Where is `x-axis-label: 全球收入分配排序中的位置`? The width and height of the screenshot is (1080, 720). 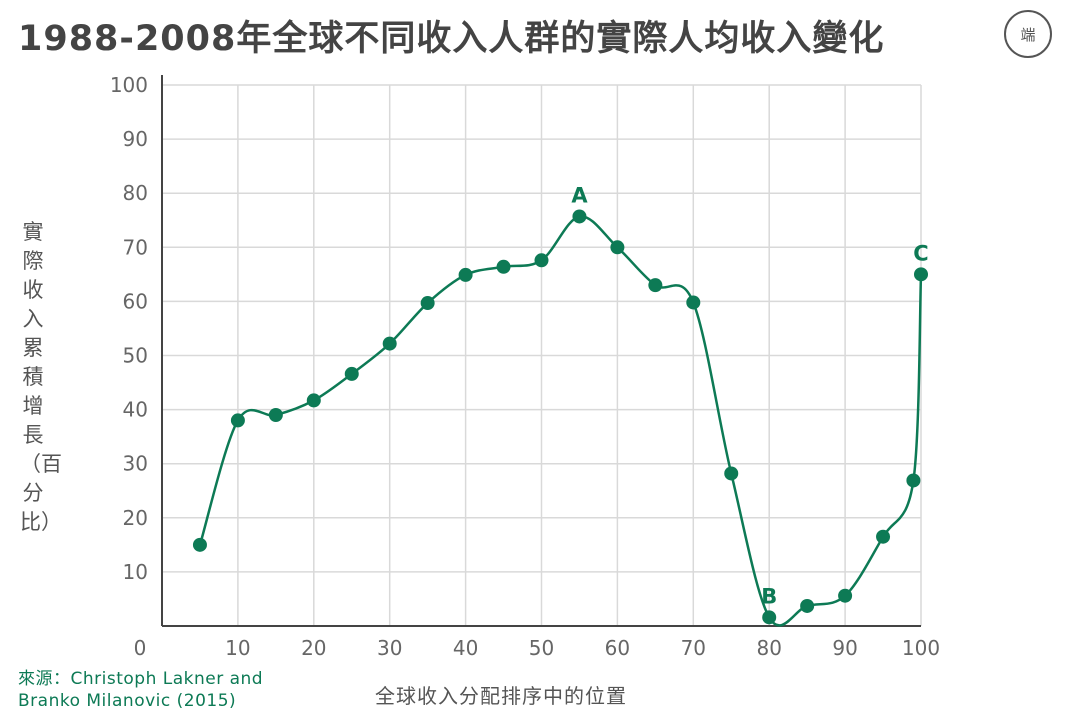
x-axis-label: 全球收入分配排序中的位置 is located at coordinates (501, 696).